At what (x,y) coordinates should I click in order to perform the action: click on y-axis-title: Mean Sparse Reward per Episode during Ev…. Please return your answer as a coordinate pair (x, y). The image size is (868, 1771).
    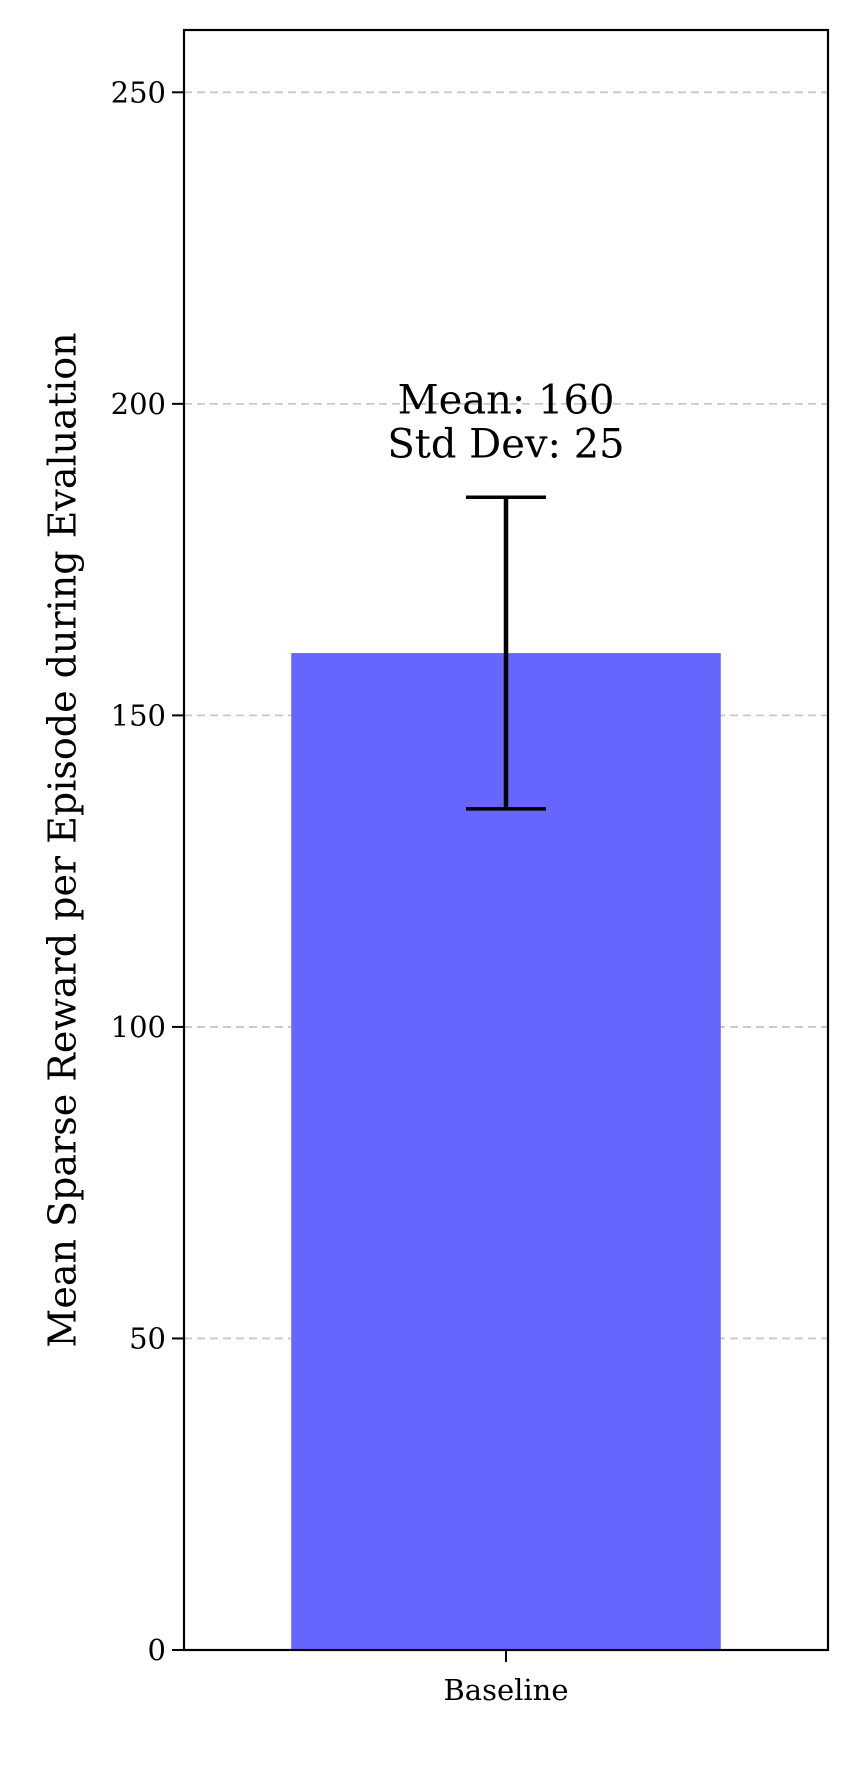
    Looking at the image, I should click on (62, 839).